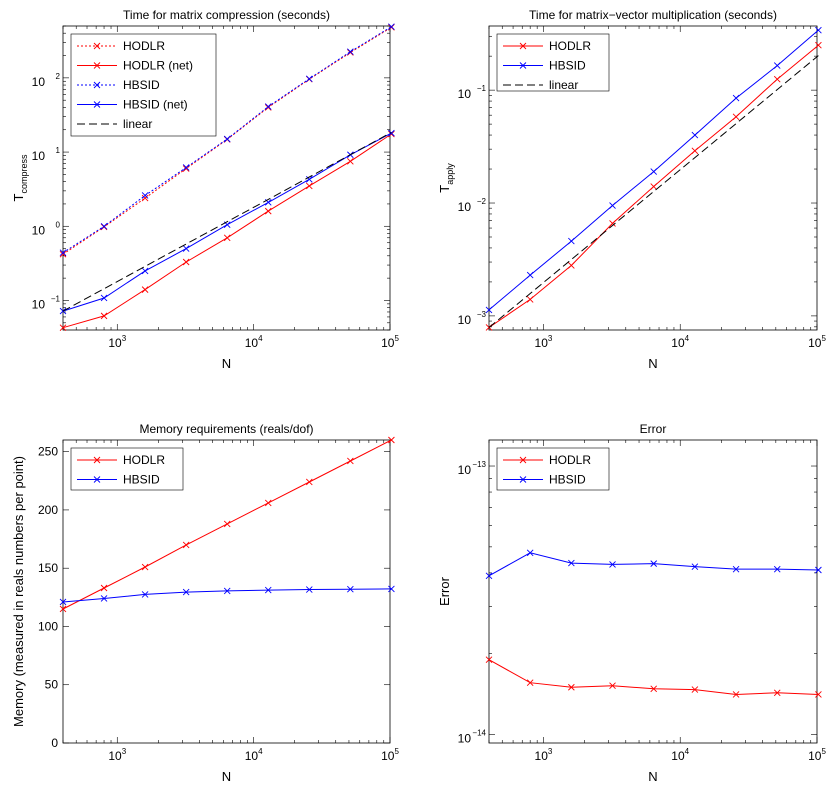 This screenshot has width=830, height=789. I want to click on y-tick-label: 10−13, so click(472, 468).